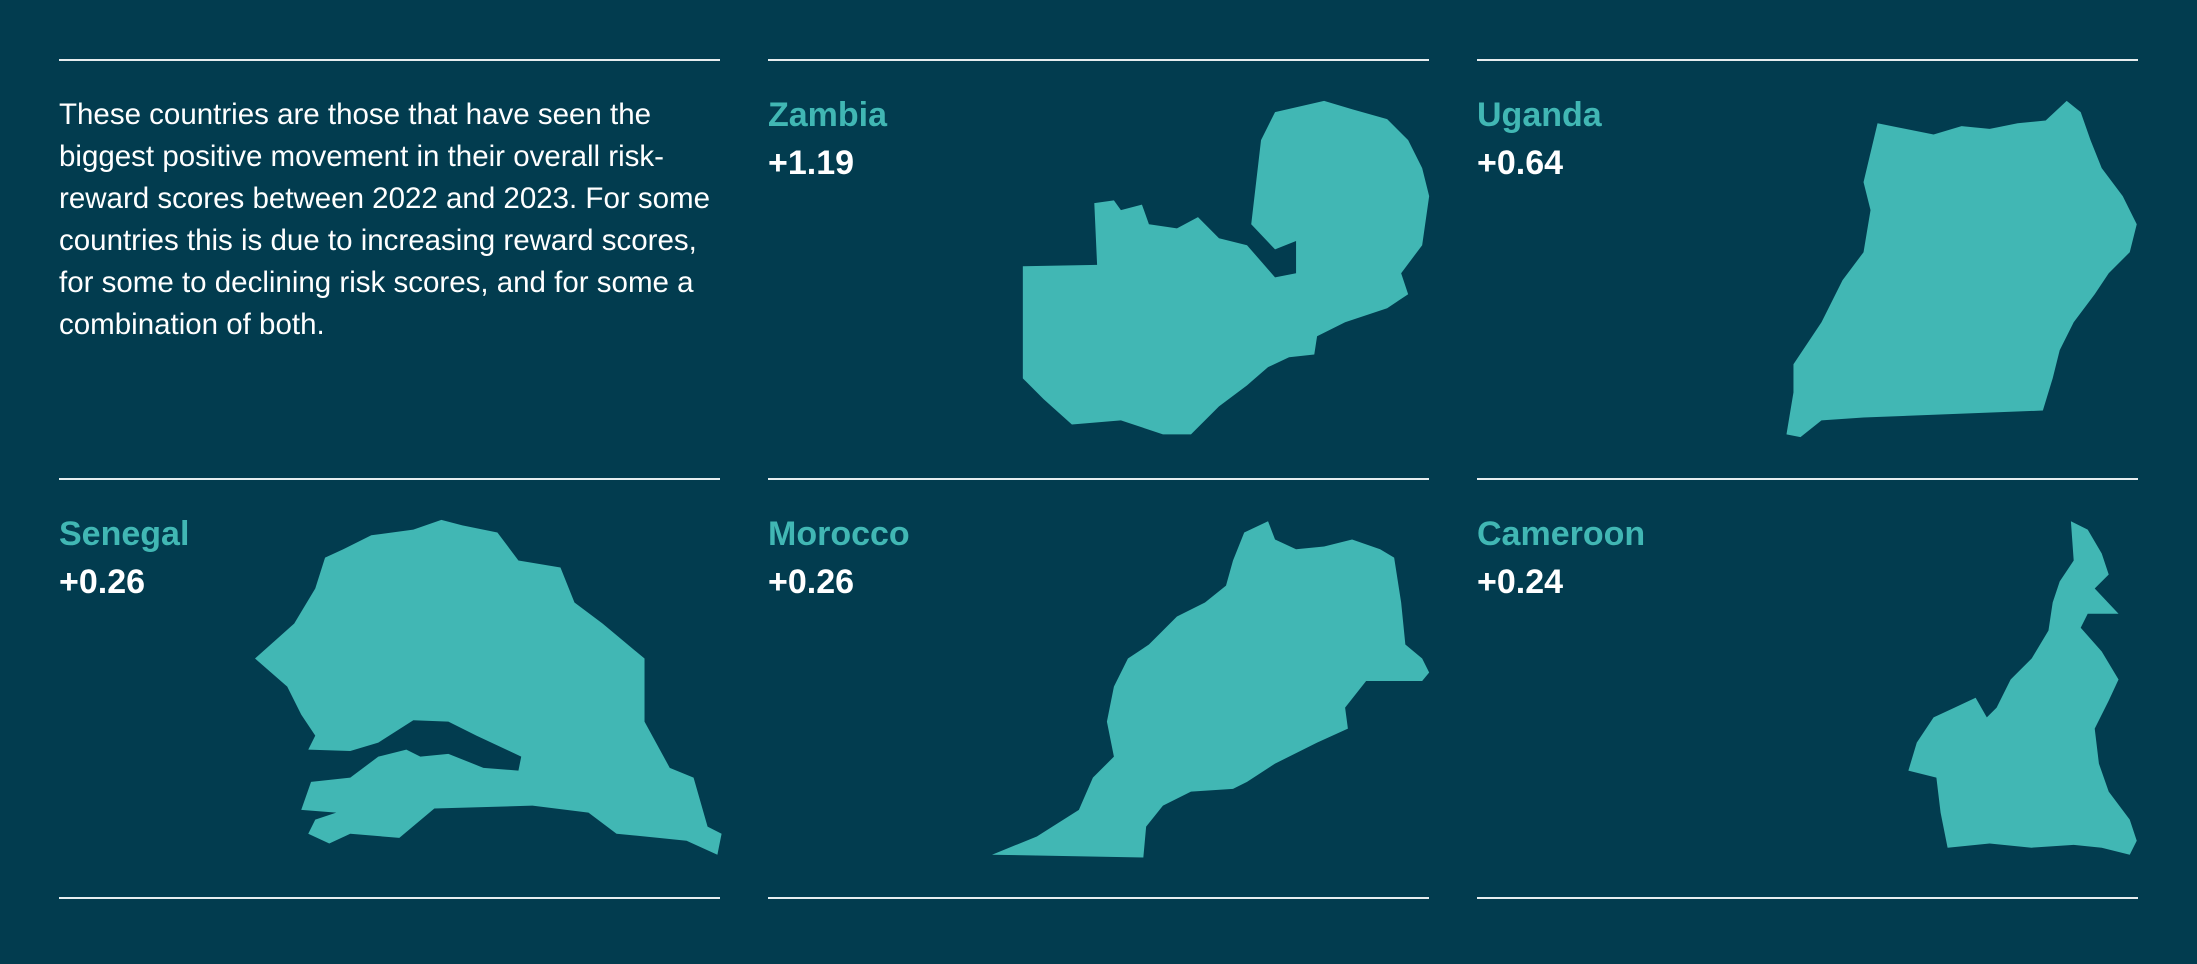 This screenshot has height=964, width=2197. I want to click on country-score: +0.64, so click(1520, 163).